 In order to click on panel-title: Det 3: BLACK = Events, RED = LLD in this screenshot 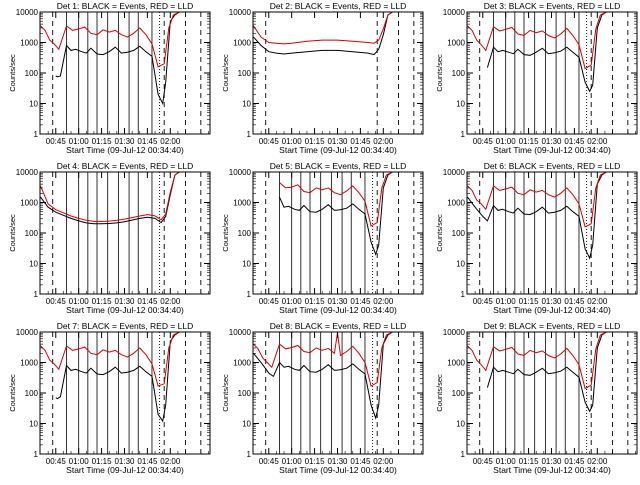, I will do `click(552, 6)`.